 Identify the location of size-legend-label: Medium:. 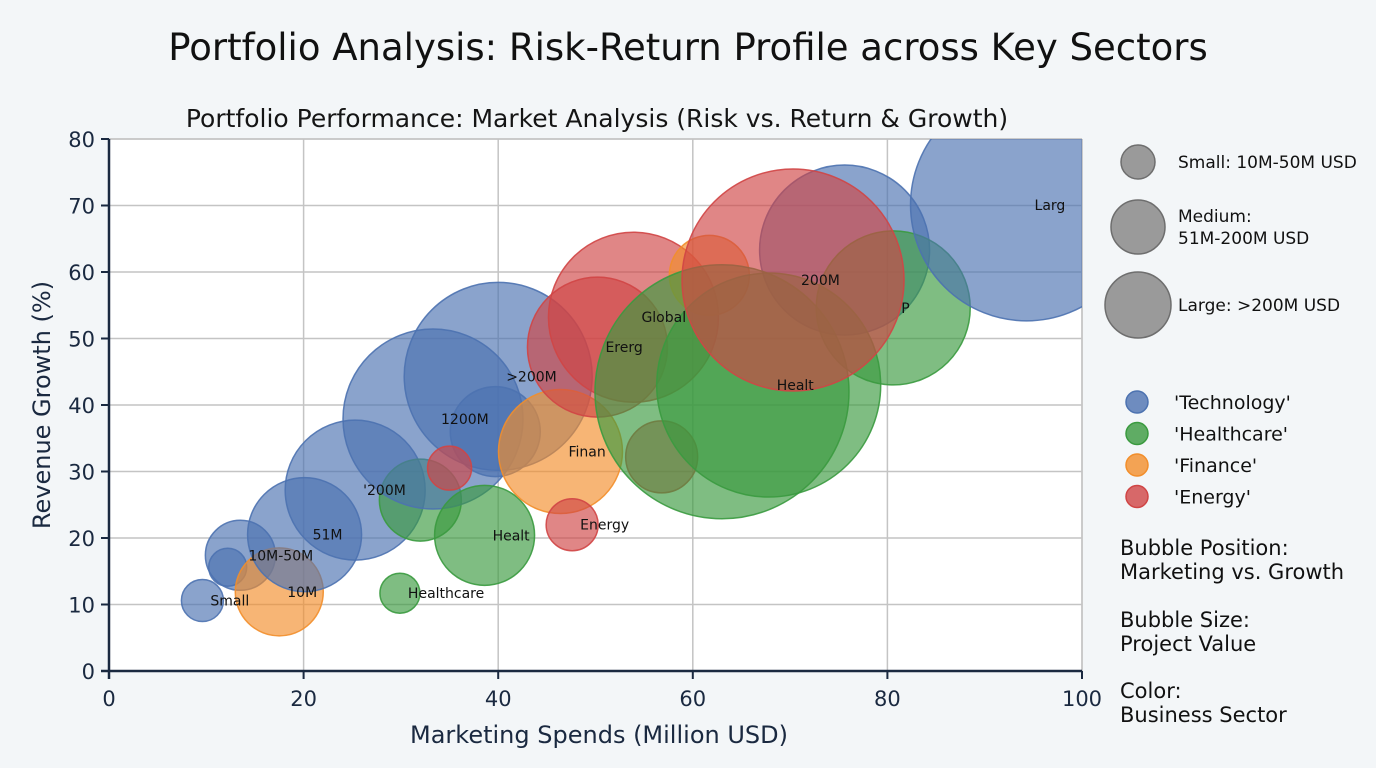
(1215, 217).